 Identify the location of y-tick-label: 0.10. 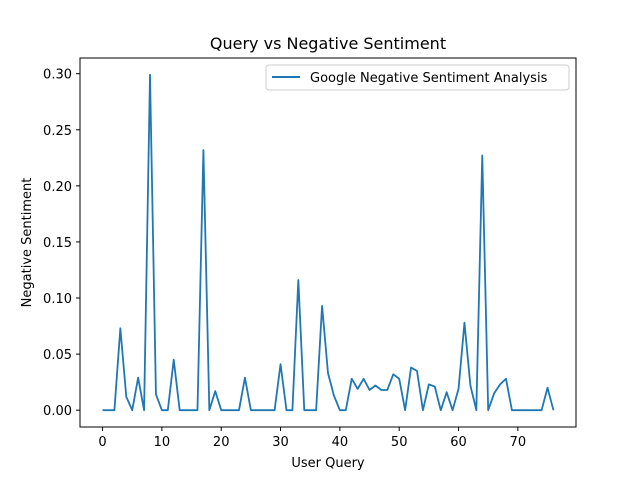
(57, 299).